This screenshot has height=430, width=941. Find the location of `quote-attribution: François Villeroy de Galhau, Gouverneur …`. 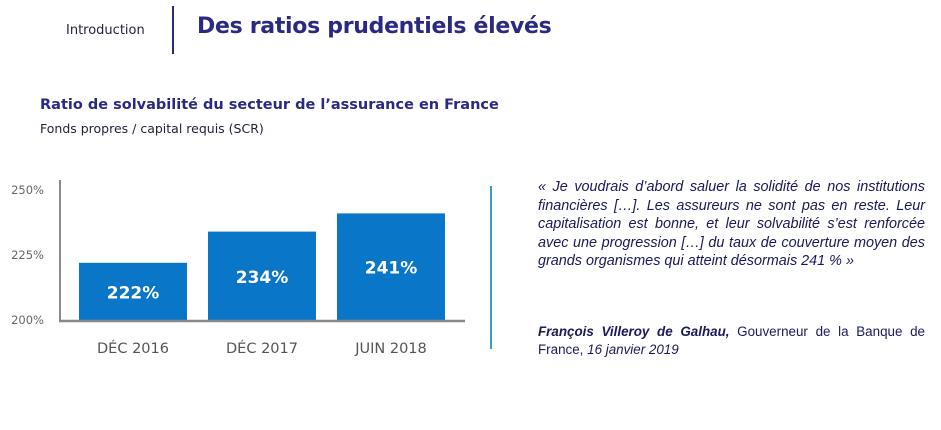

quote-attribution: François Villeroy de Galhau, Gouverneur … is located at coordinates (731, 340).